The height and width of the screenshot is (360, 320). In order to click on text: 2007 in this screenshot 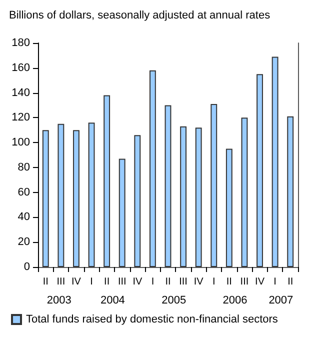, I will do `click(281, 300)`.